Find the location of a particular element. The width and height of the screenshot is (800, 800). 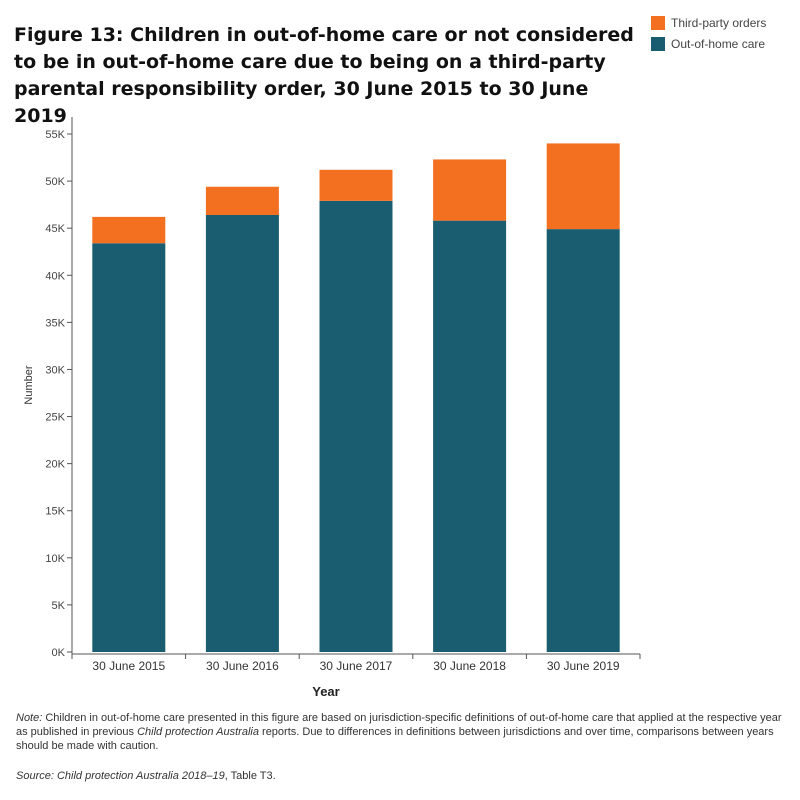

y-tick-label: 20K is located at coordinates (55, 465).